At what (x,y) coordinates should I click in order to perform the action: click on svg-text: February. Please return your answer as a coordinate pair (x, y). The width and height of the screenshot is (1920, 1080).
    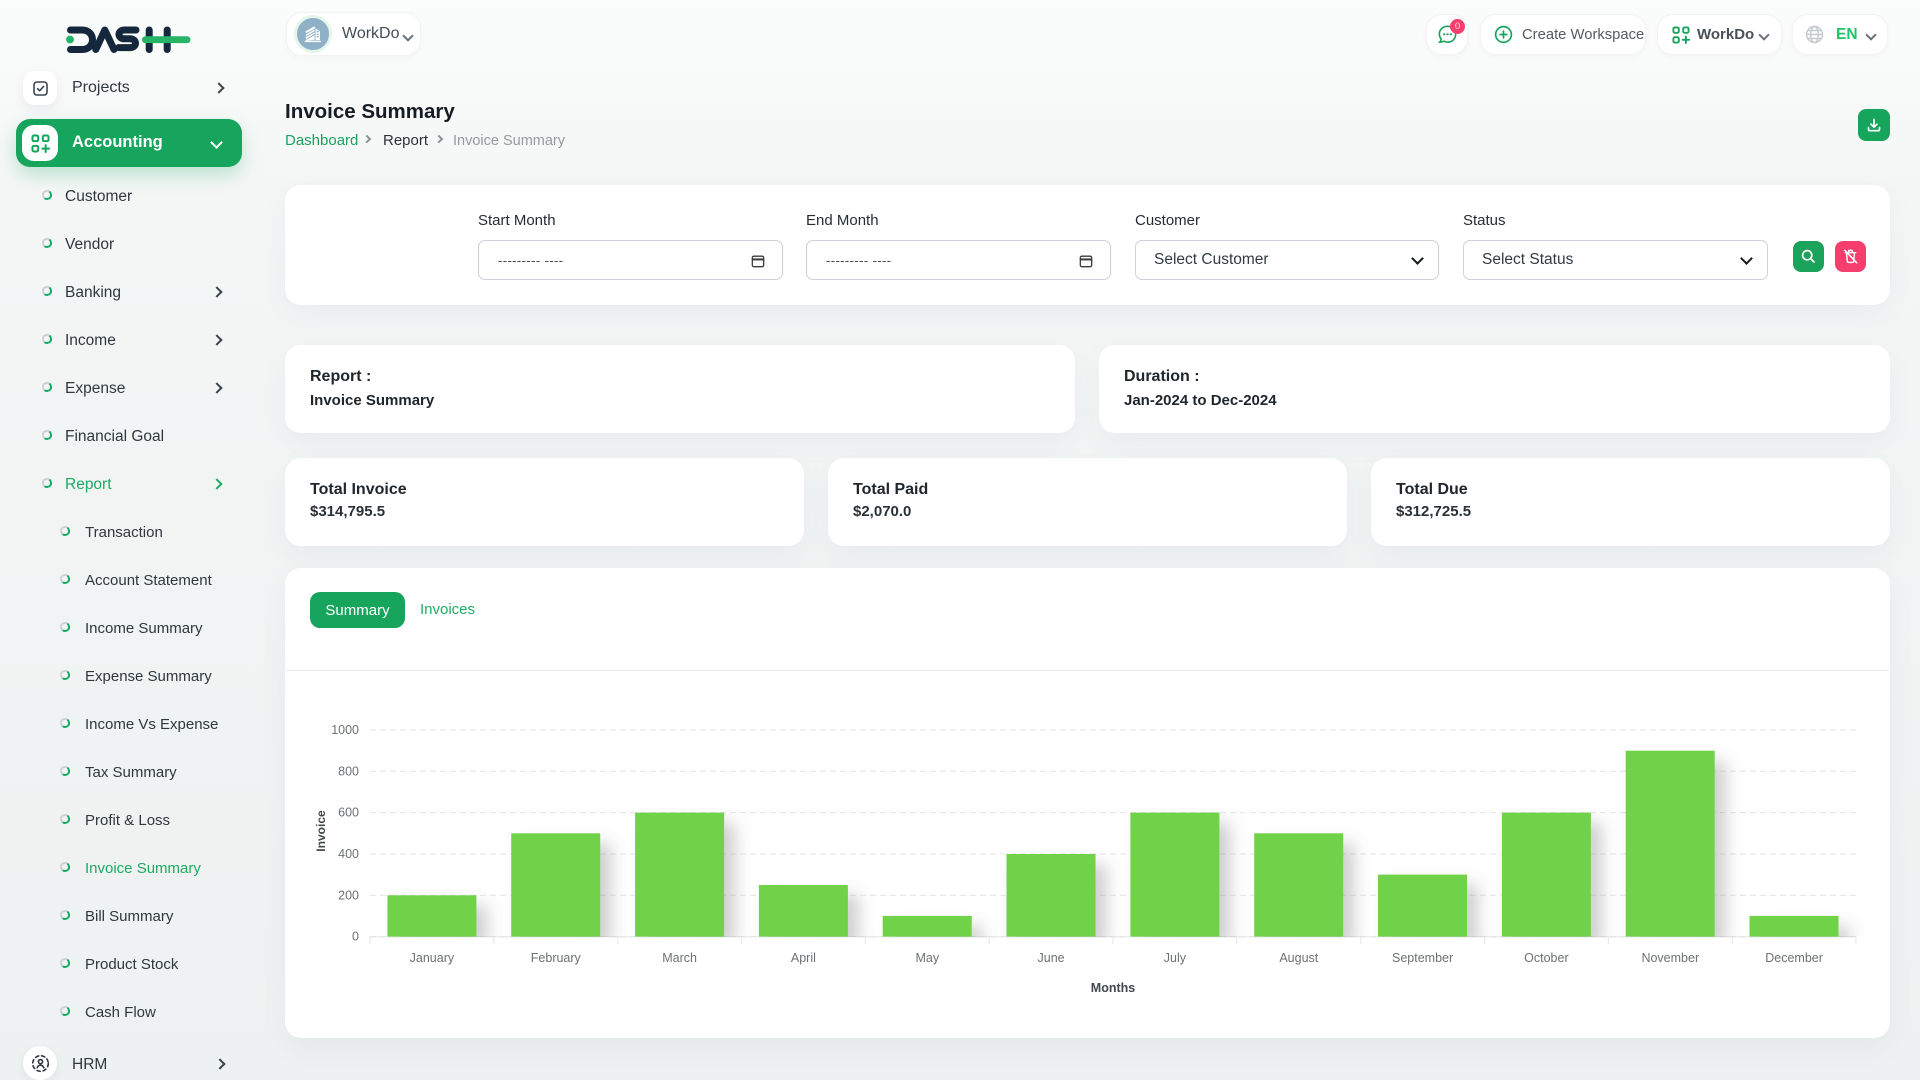
    Looking at the image, I should click on (556, 958).